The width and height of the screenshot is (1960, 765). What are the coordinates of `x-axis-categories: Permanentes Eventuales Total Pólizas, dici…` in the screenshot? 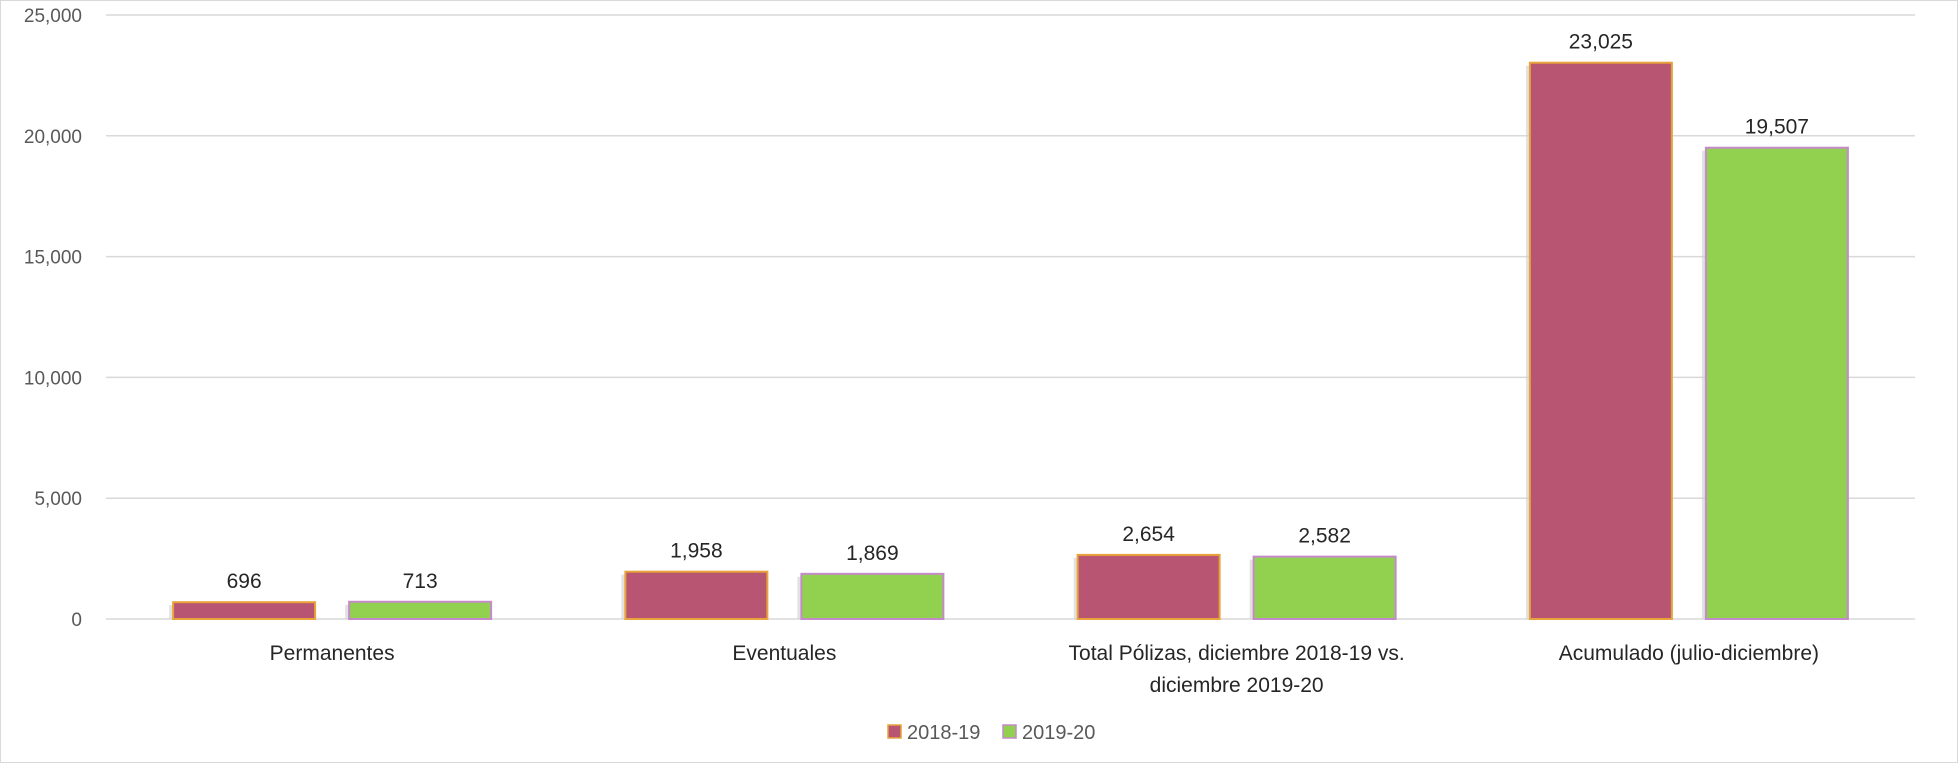 It's located at (1044, 669).